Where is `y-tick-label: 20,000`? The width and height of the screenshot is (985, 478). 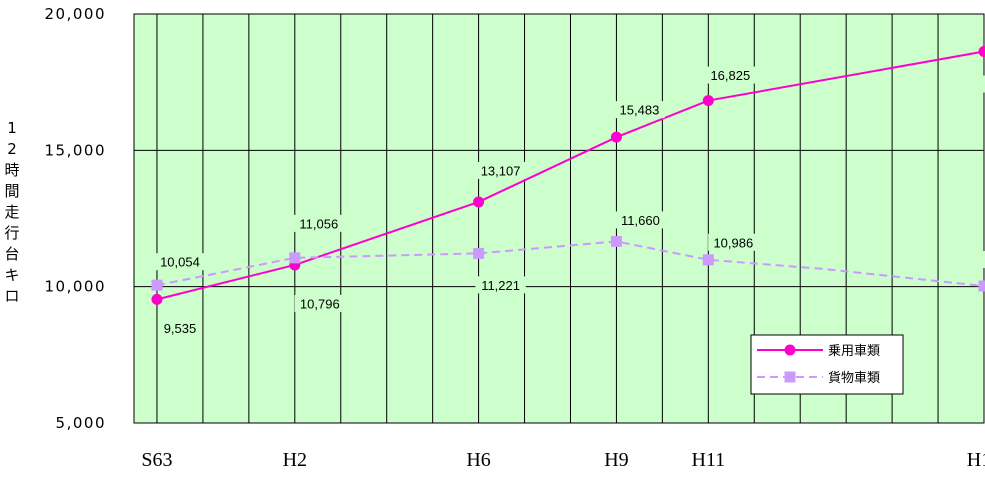 y-tick-label: 20,000 is located at coordinates (76, 14).